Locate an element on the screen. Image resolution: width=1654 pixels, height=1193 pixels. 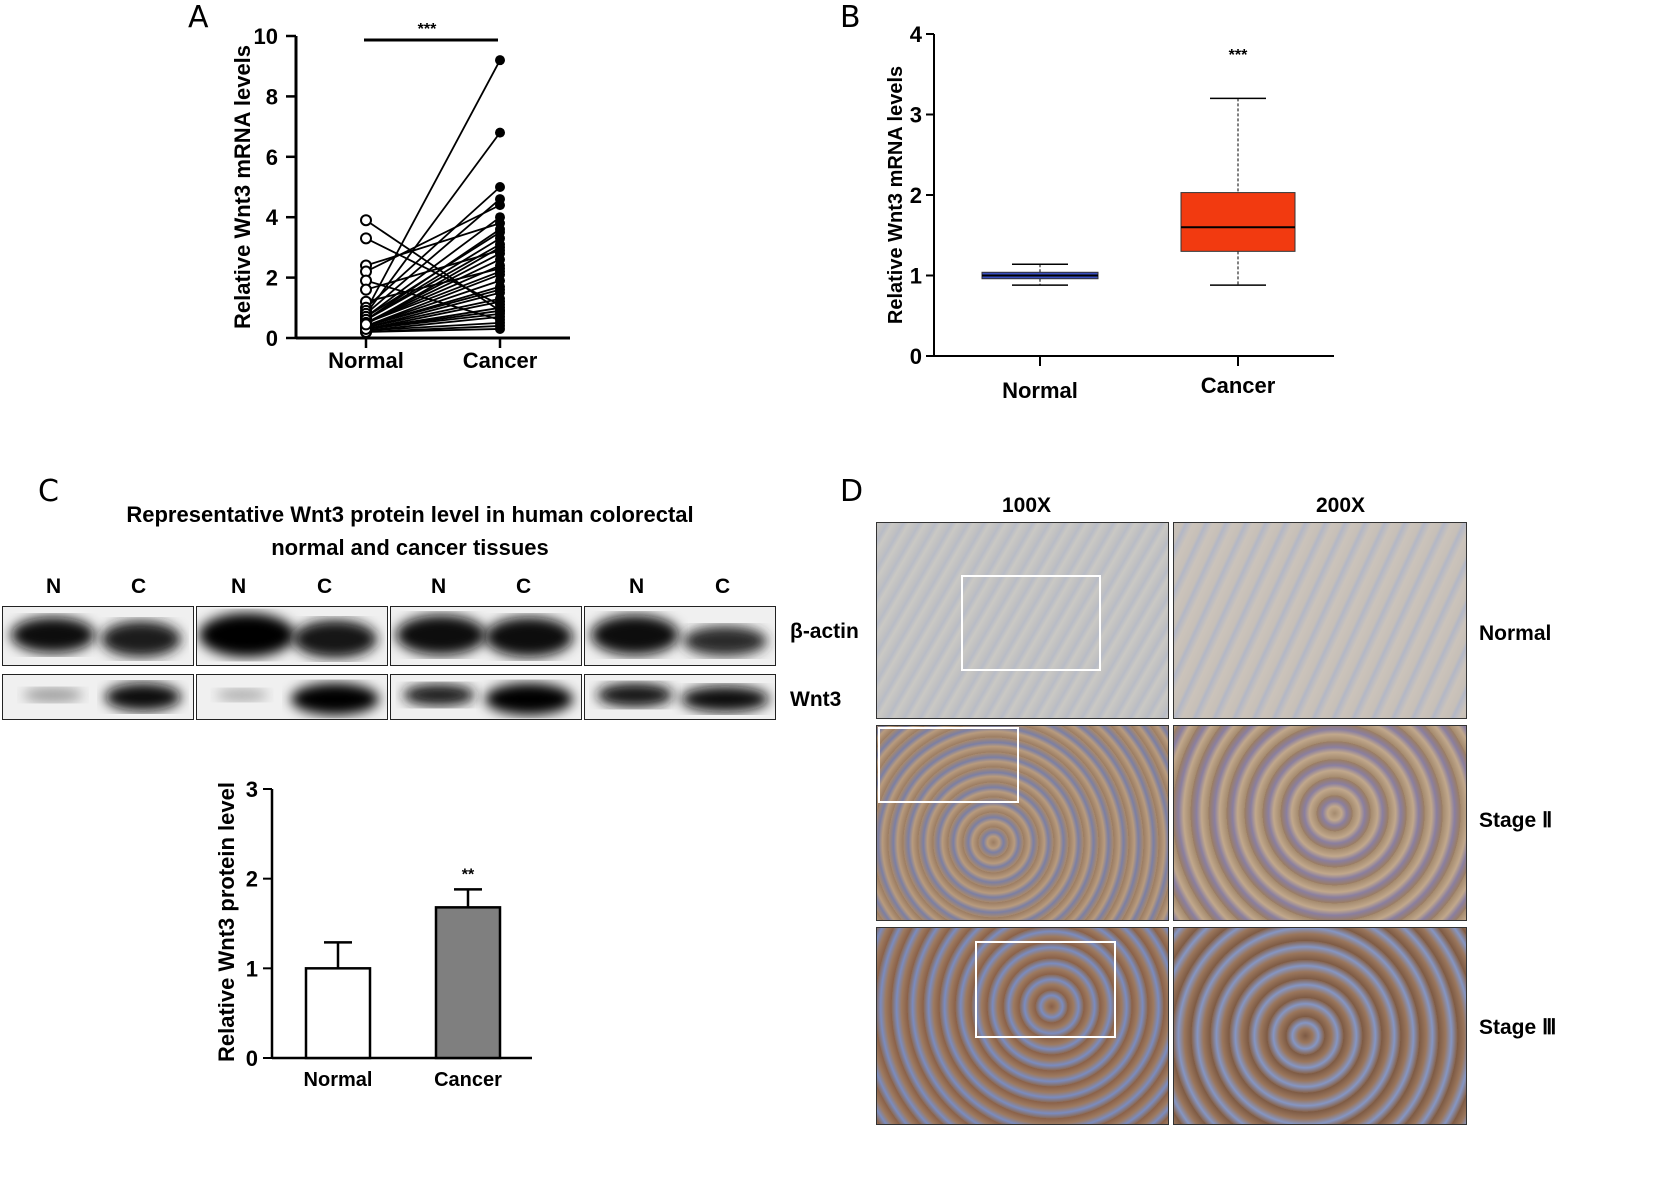
panel-letter-a: A is located at coordinates (198, 17).